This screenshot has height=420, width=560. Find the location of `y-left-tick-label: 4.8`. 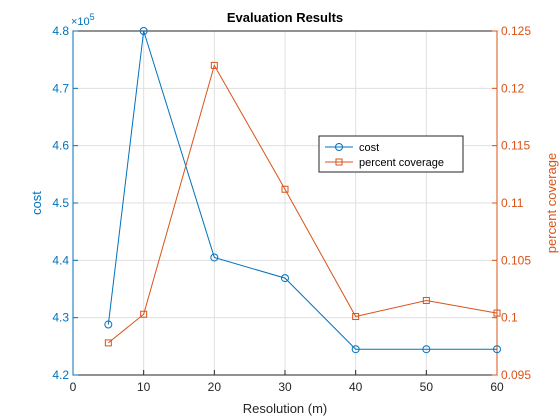

y-left-tick-label: 4.8 is located at coordinates (60, 31).